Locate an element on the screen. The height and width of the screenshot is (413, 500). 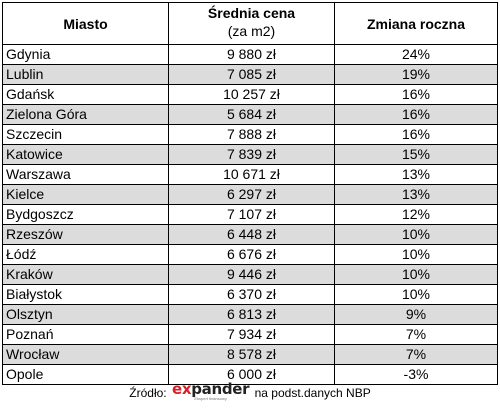
cell-price: 10 671 zł is located at coordinates (251, 174).